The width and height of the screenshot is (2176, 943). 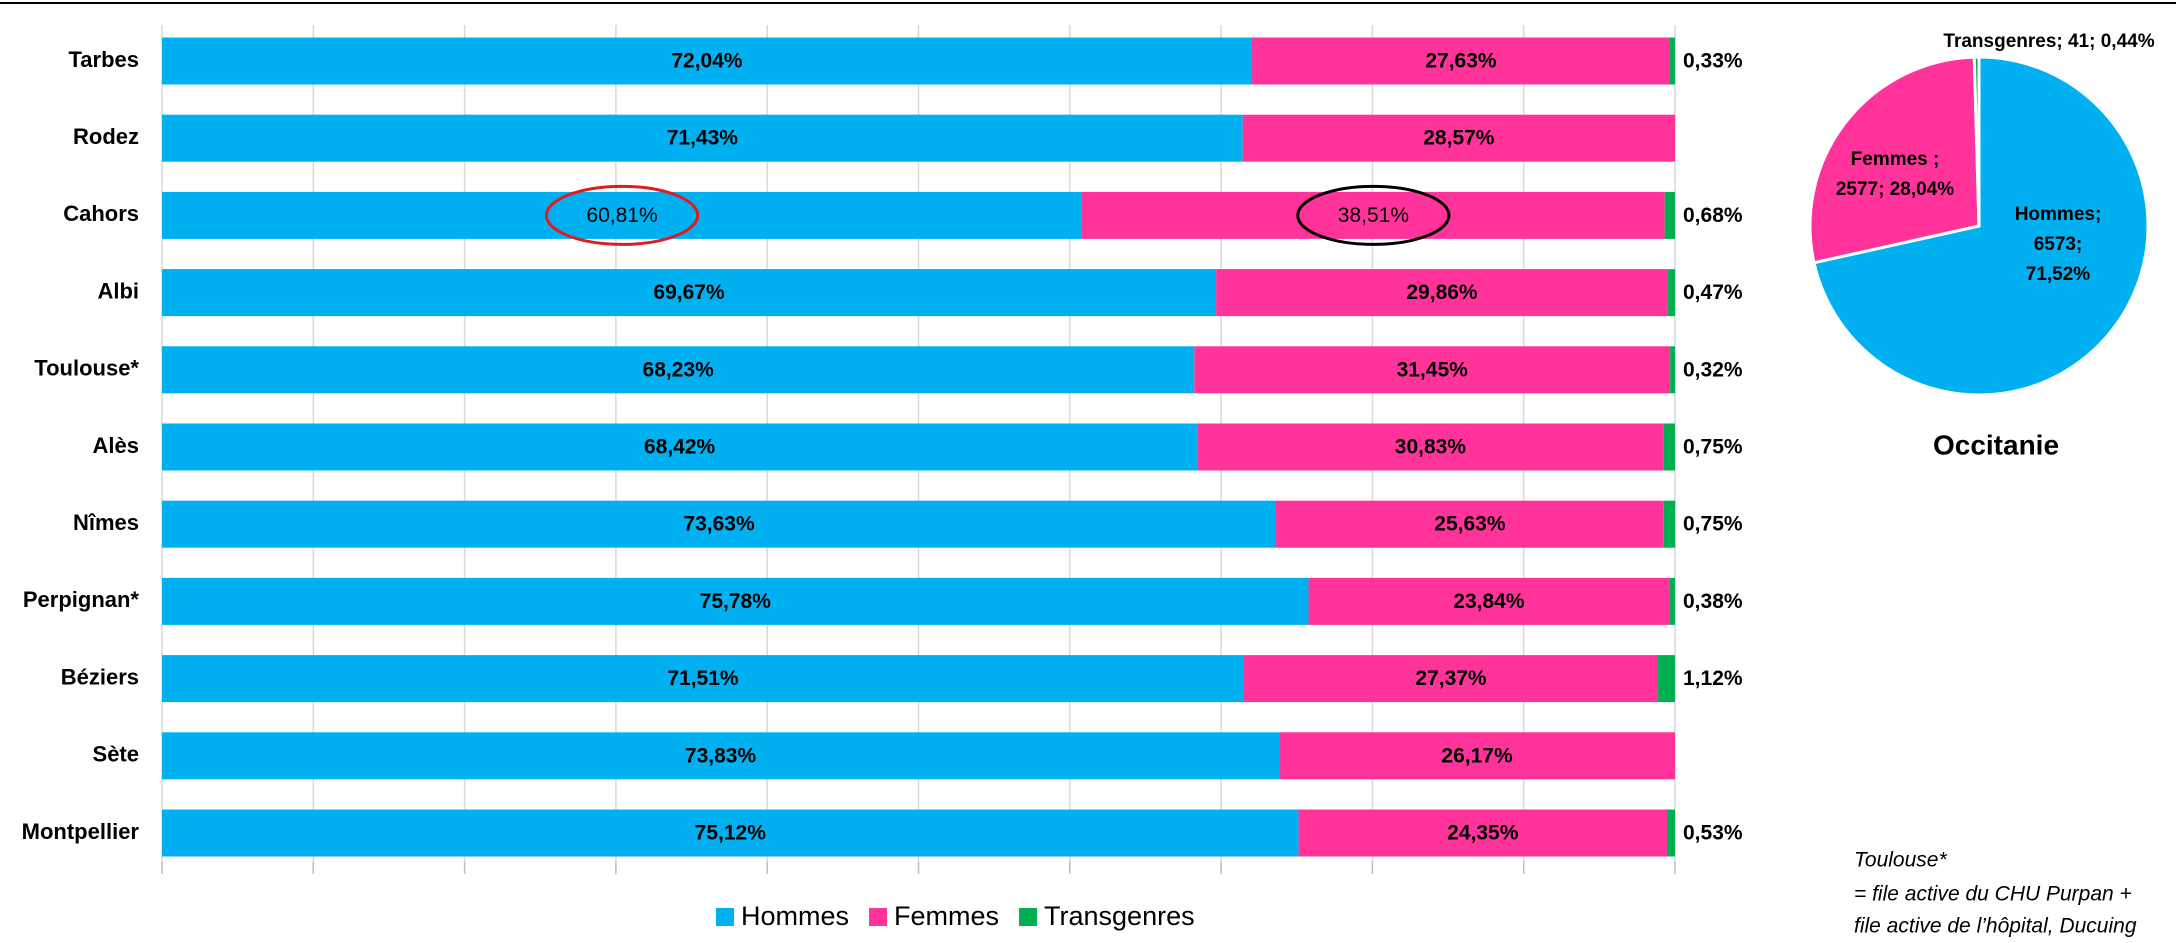 What do you see at coordinates (1713, 833) in the screenshot?
I see `data-label: 0,53%` at bounding box center [1713, 833].